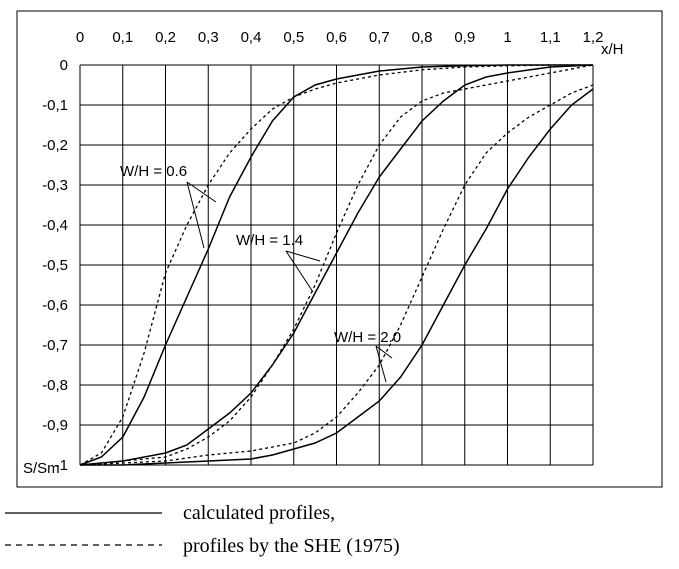  Describe the element at coordinates (593, 37) in the screenshot. I see `x-tick-label: 1,2` at that location.